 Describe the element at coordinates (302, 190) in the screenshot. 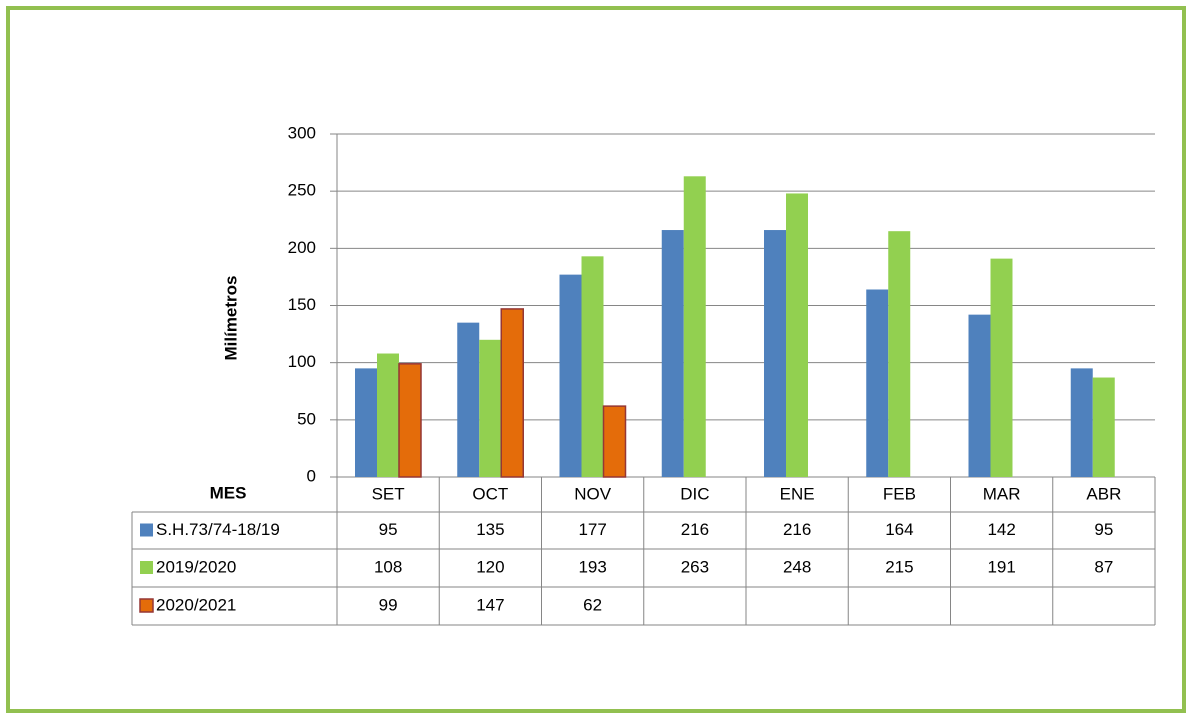

I see `y-tick-label: 250` at that location.